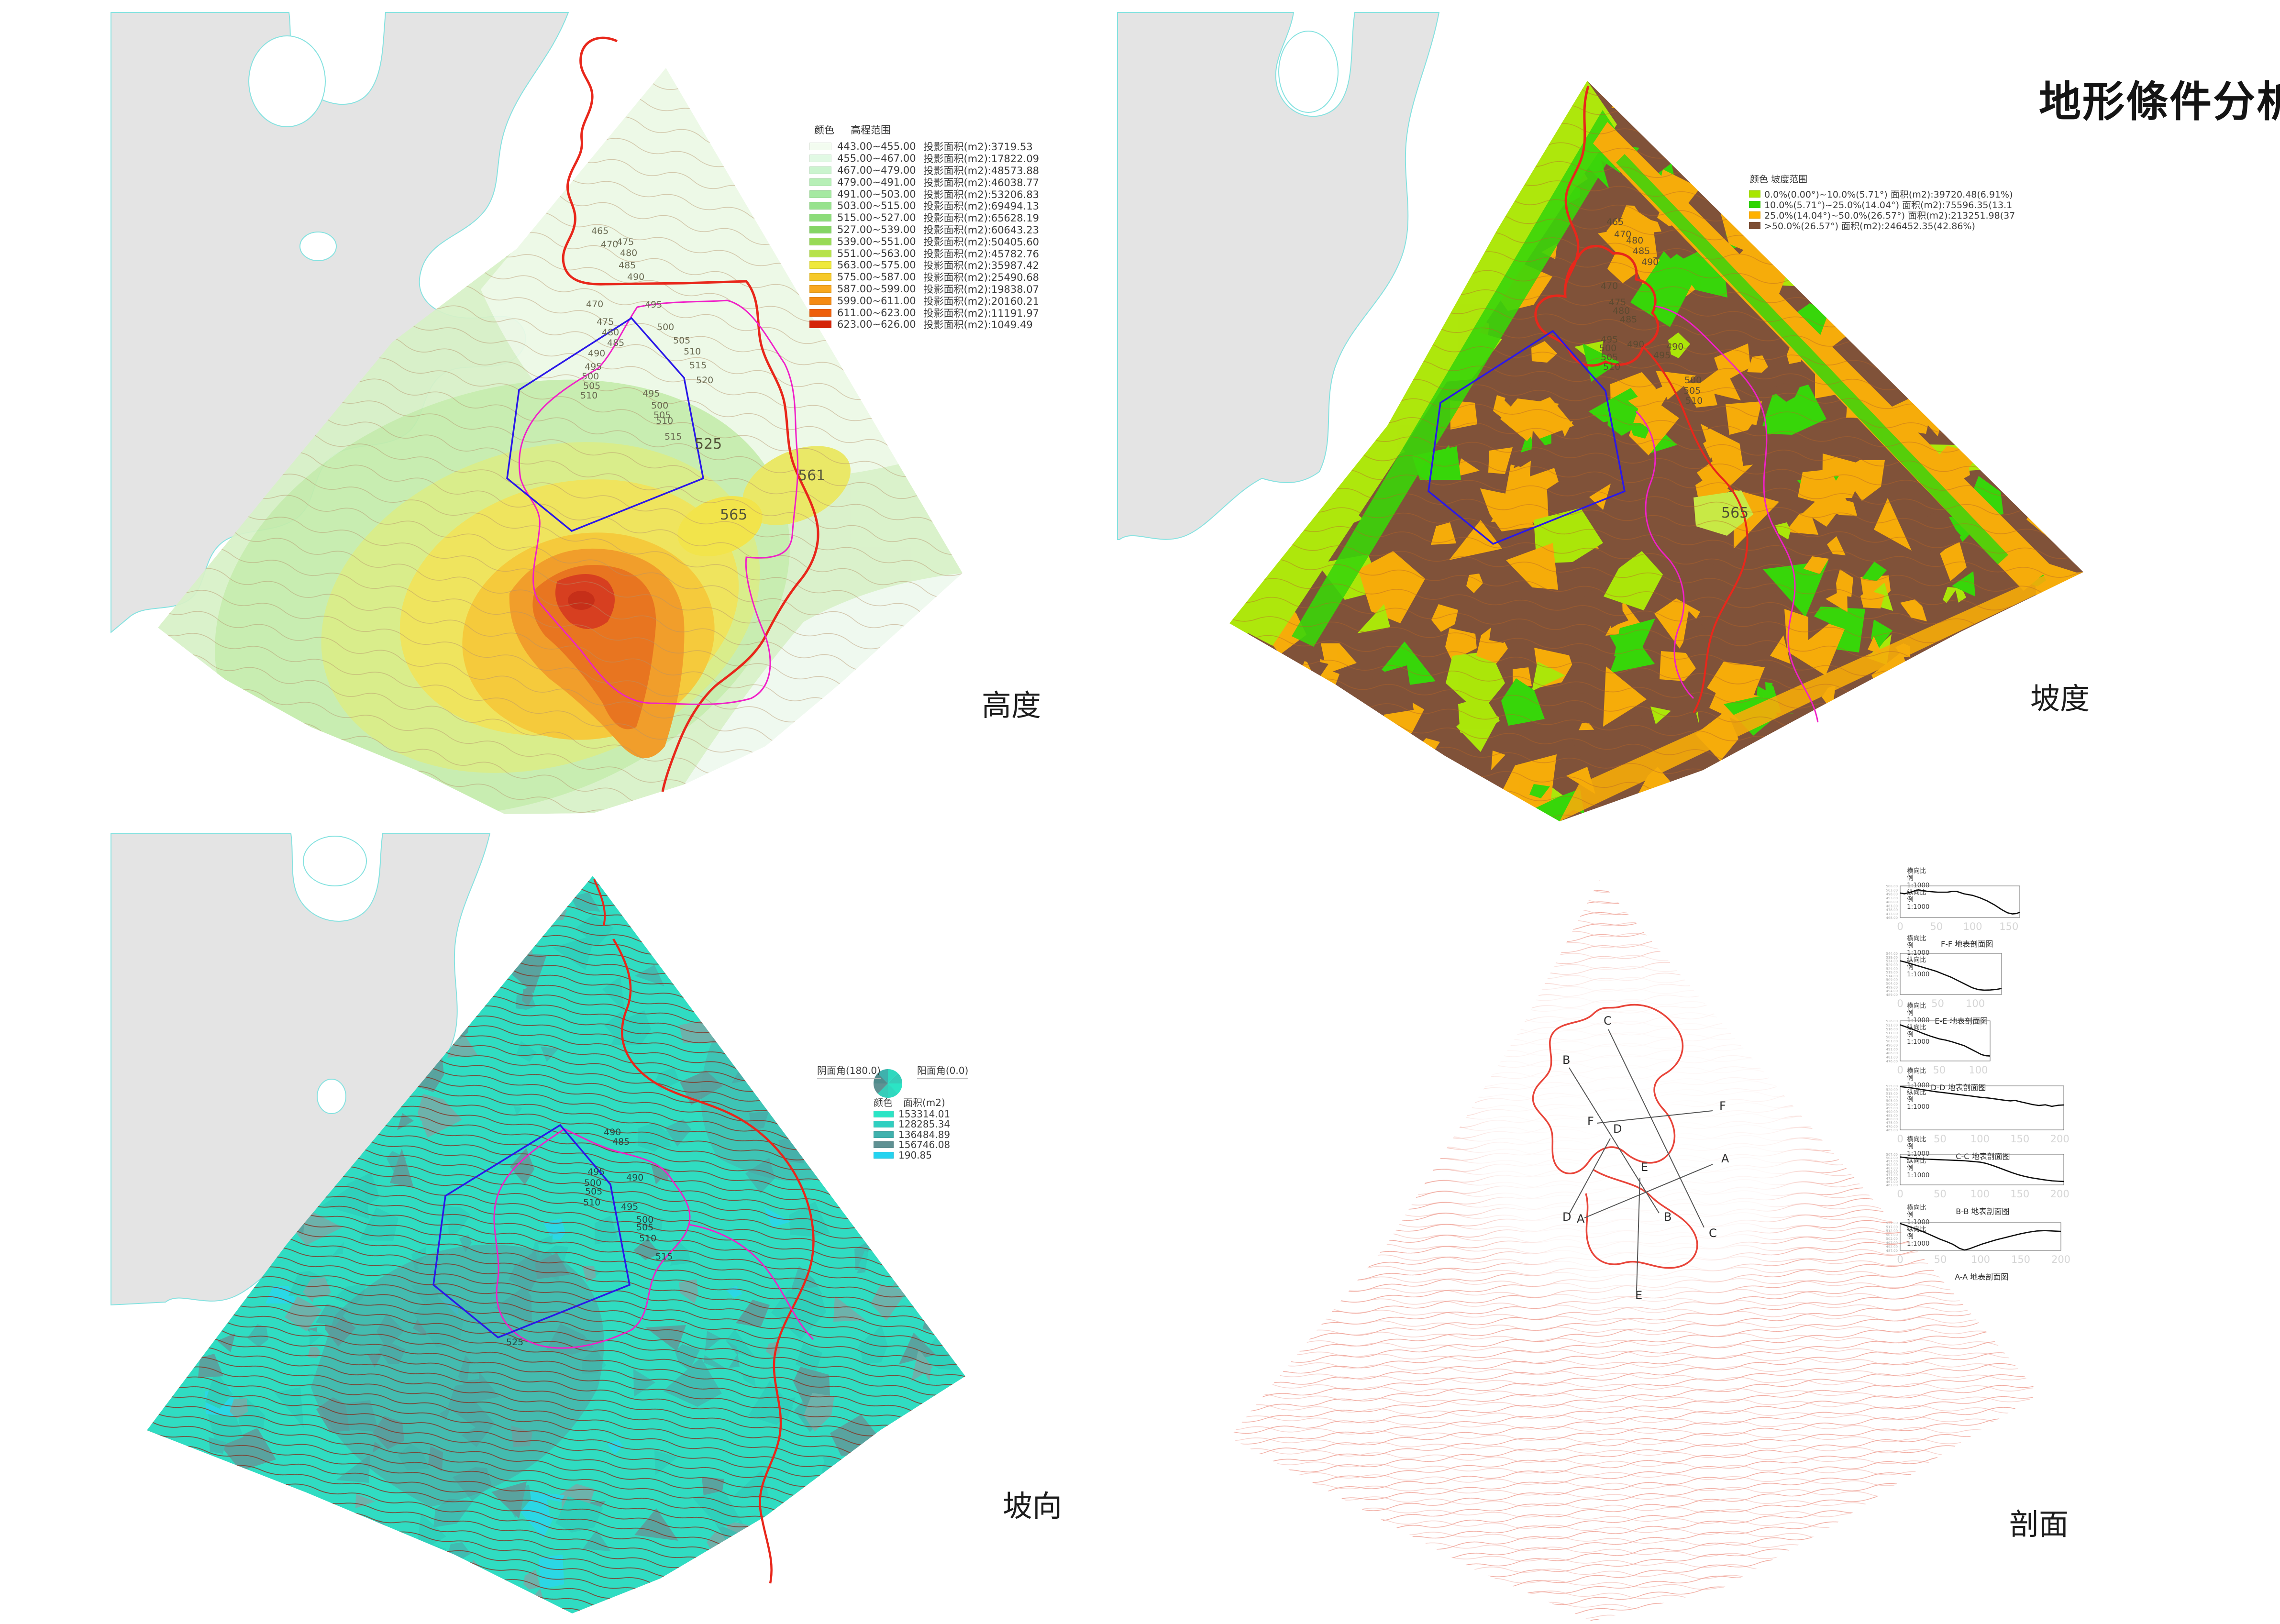 The height and width of the screenshot is (1624, 2280). Describe the element at coordinates (1012, 705) in the screenshot. I see `height-map-label: 高度` at that location.